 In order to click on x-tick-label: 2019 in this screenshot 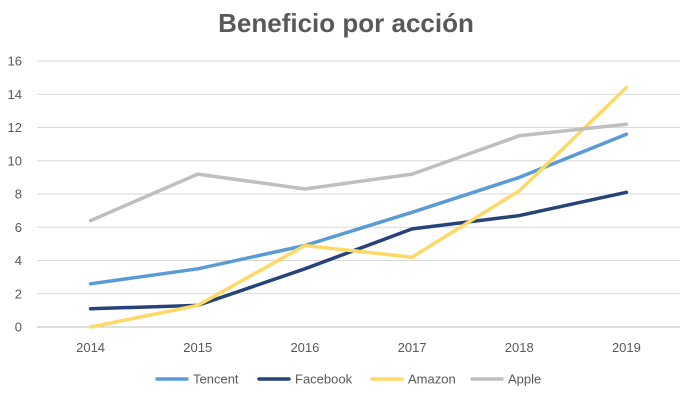, I will do `click(626, 347)`.